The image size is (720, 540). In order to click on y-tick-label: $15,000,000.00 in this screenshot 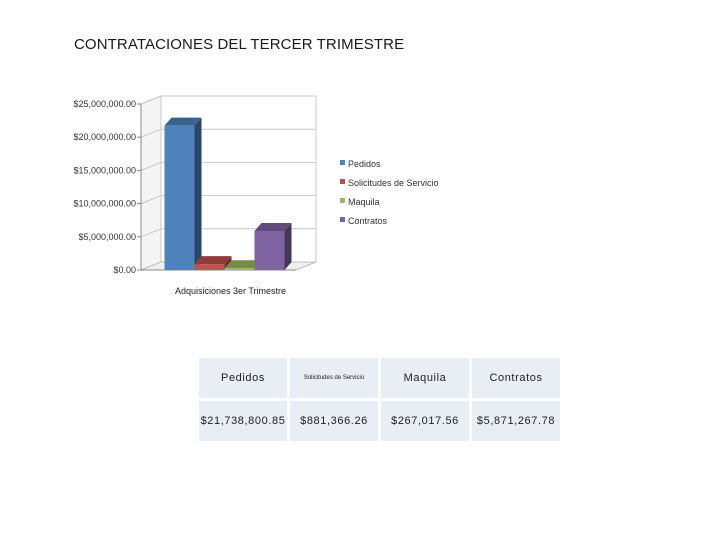, I will do `click(104, 170)`.